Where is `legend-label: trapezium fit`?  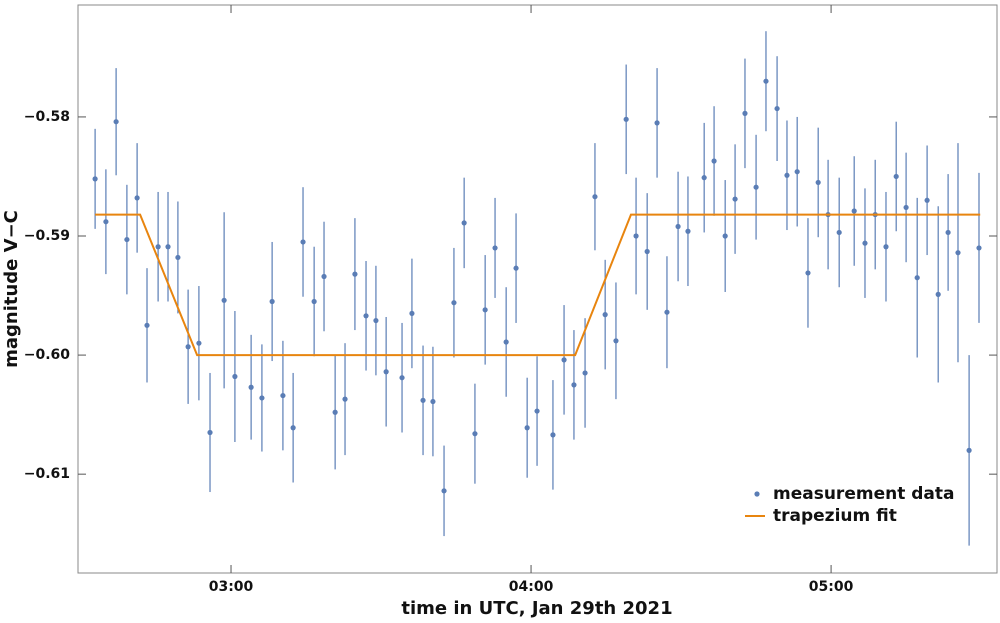
legend-label: trapezium fit is located at coordinates (835, 516).